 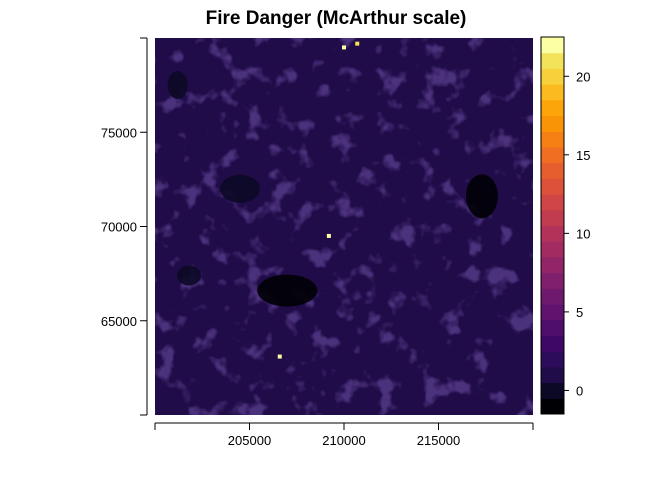 I want to click on colorbar-frame, so click(x=552, y=225).